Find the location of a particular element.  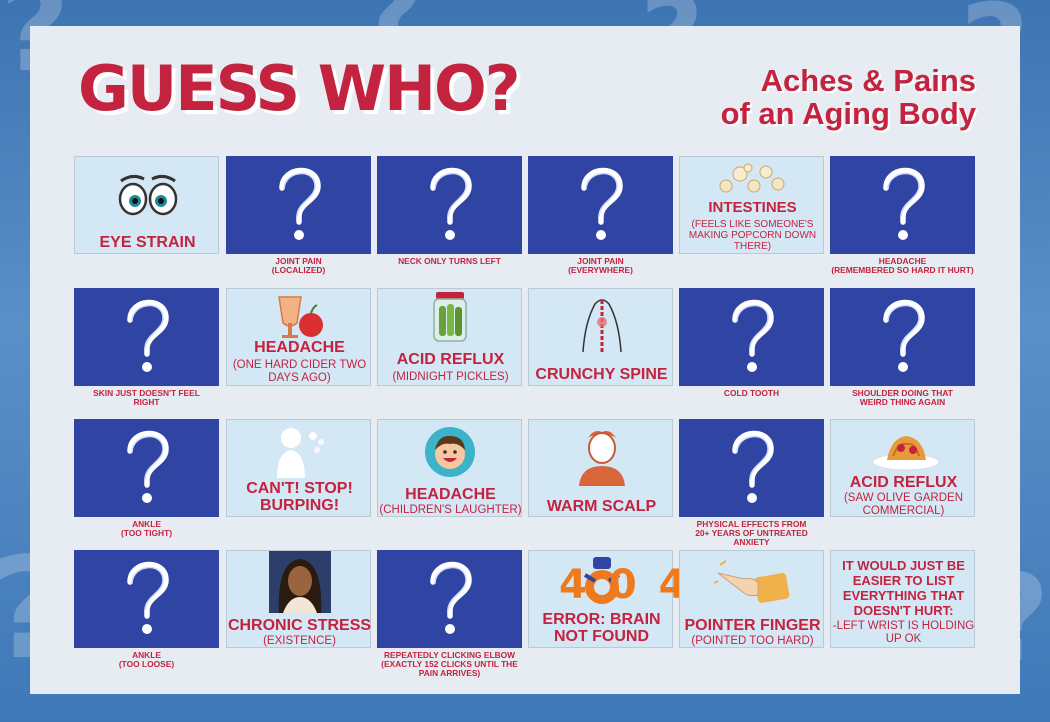

spine-icon is located at coordinates (602, 327).